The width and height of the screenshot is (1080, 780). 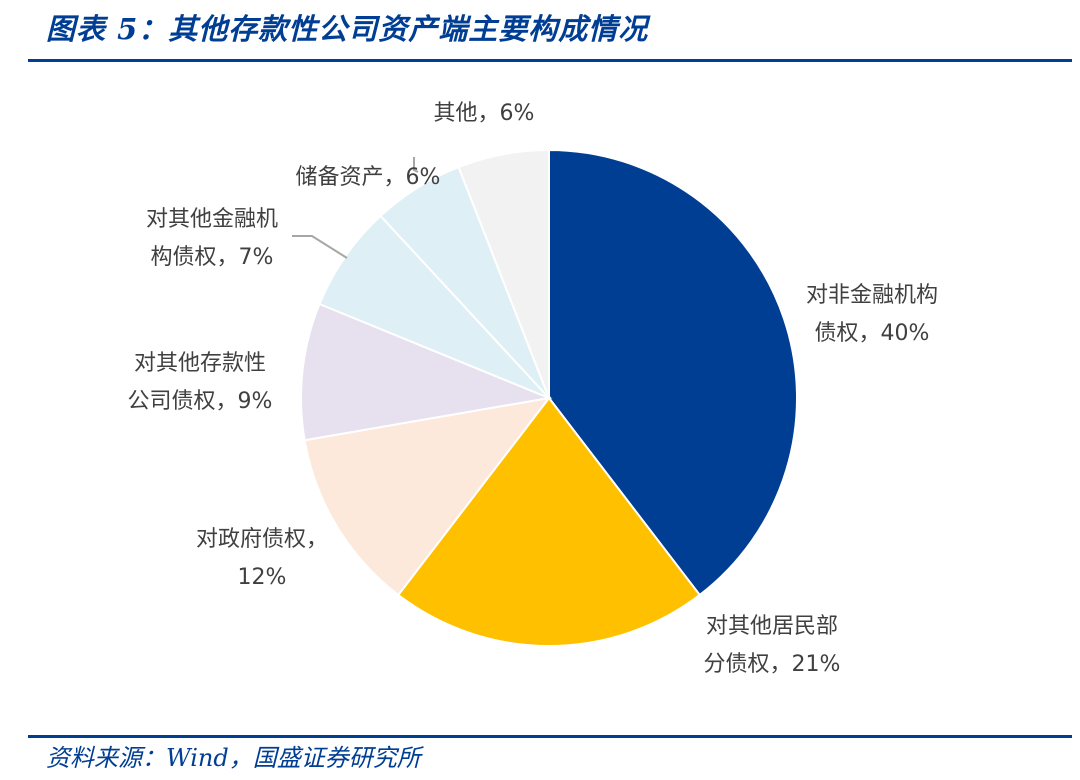 I want to click on slice-label: 对政府债权， 12%, so click(x=262, y=558).